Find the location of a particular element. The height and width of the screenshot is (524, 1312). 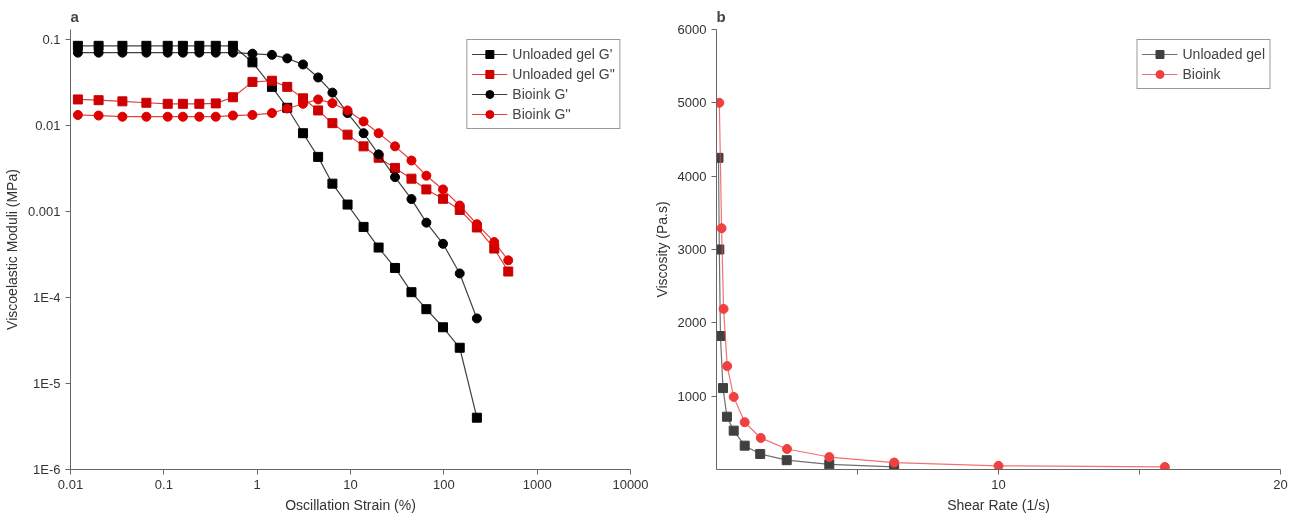

y-axis-title: Viscoelastic Moduli (MPa) is located at coordinates (11, 249).